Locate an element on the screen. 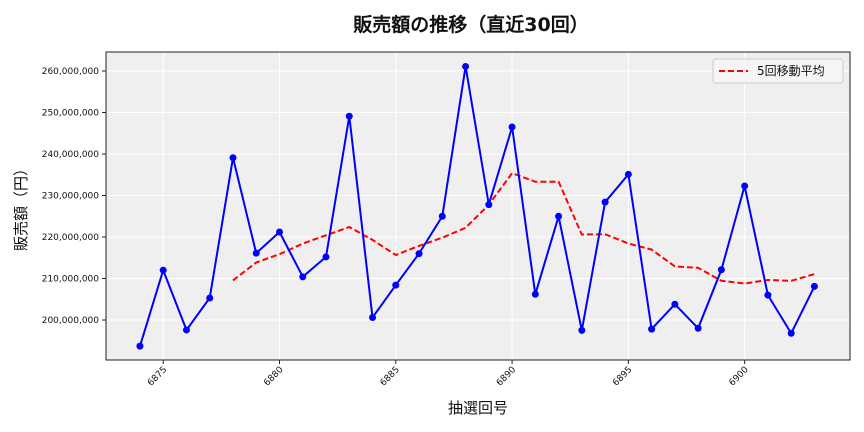  x-tick-label: 6880 is located at coordinates (273, 376).